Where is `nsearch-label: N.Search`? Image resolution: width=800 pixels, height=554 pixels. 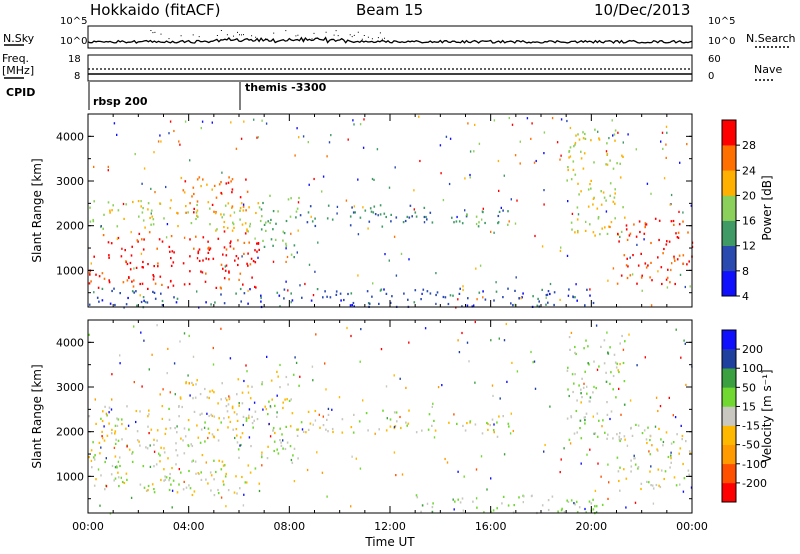
nsearch-label: N.Search is located at coordinates (771, 38).